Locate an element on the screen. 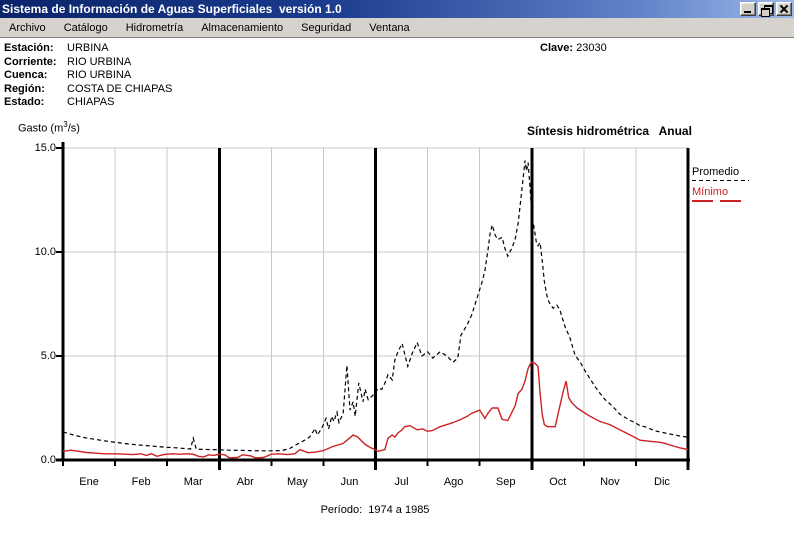  menu-hidrometria: Hidrometría is located at coordinates (154, 27).